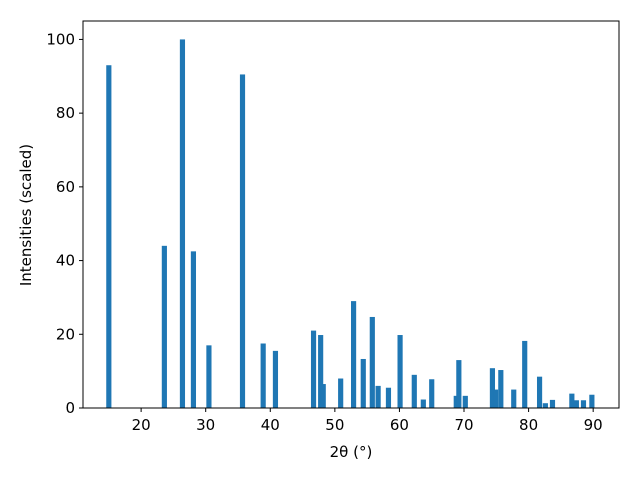 The height and width of the screenshot is (484, 640). What do you see at coordinates (26, 215) in the screenshot?
I see `y-axis-label: Intensities (scaled)` at bounding box center [26, 215].